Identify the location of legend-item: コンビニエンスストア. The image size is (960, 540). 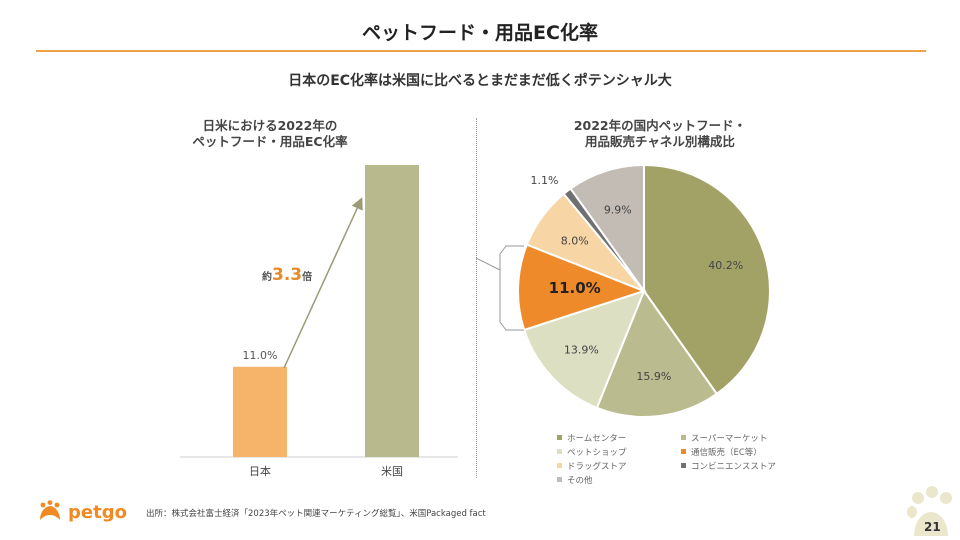
(746, 465).